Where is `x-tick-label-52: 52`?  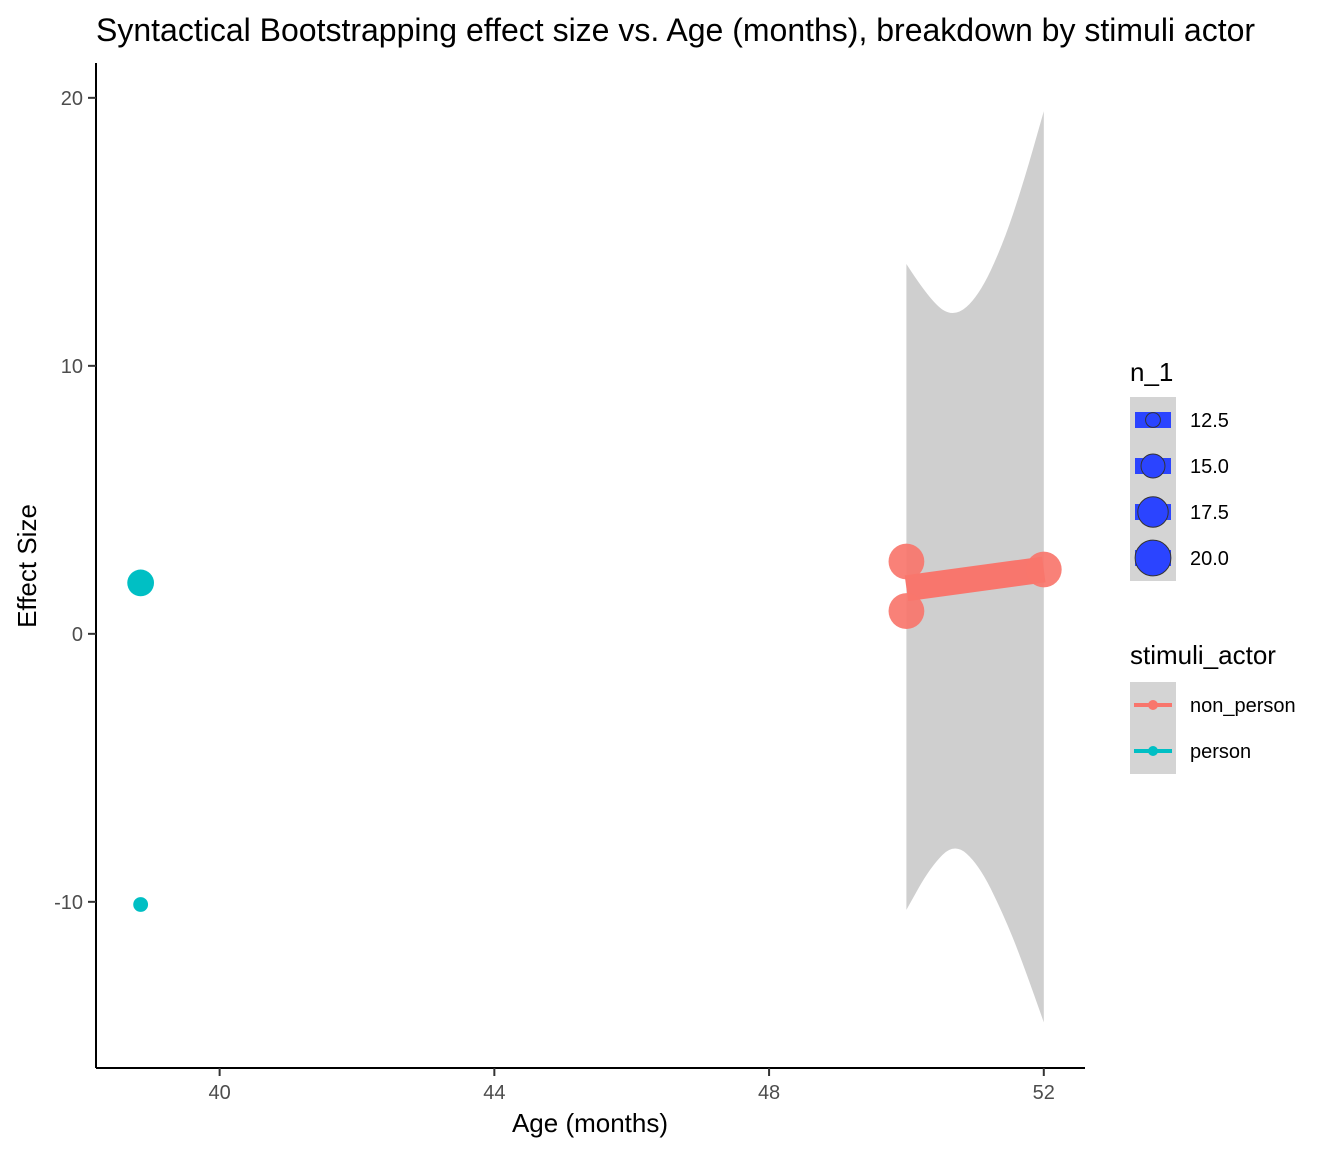 x-tick-label-52: 52 is located at coordinates (1044, 1093).